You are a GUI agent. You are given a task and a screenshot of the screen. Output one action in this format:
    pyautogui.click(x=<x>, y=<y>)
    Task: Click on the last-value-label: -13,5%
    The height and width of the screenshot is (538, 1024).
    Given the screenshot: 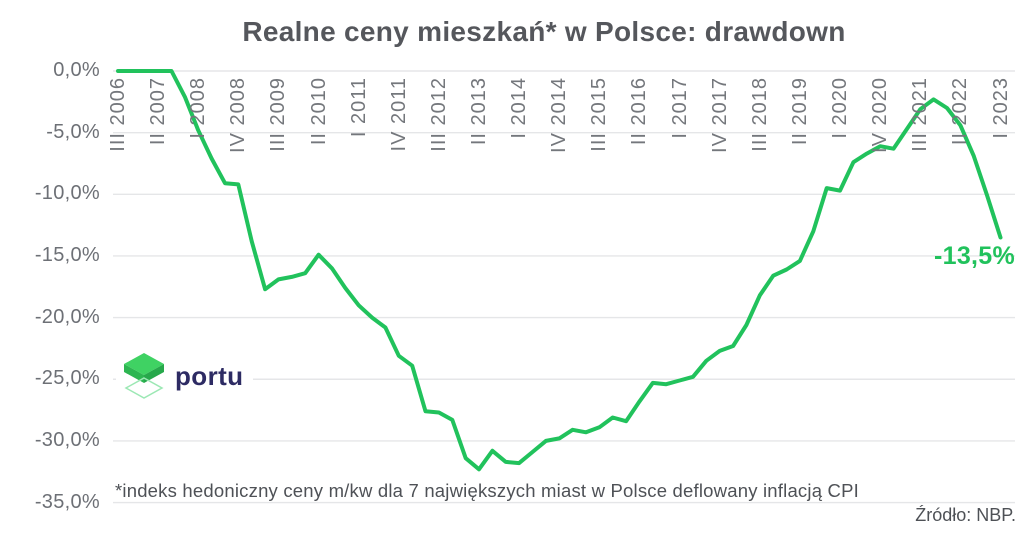 What is the action you would take?
    pyautogui.click(x=974, y=256)
    